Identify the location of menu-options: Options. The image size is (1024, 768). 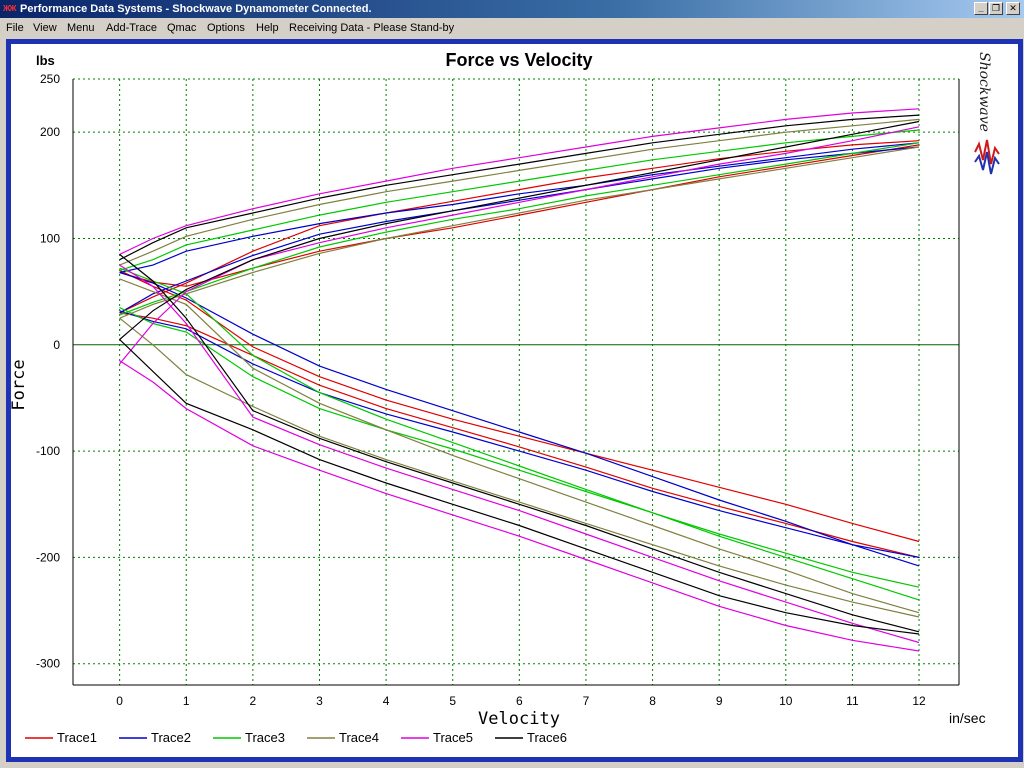
(226, 28).